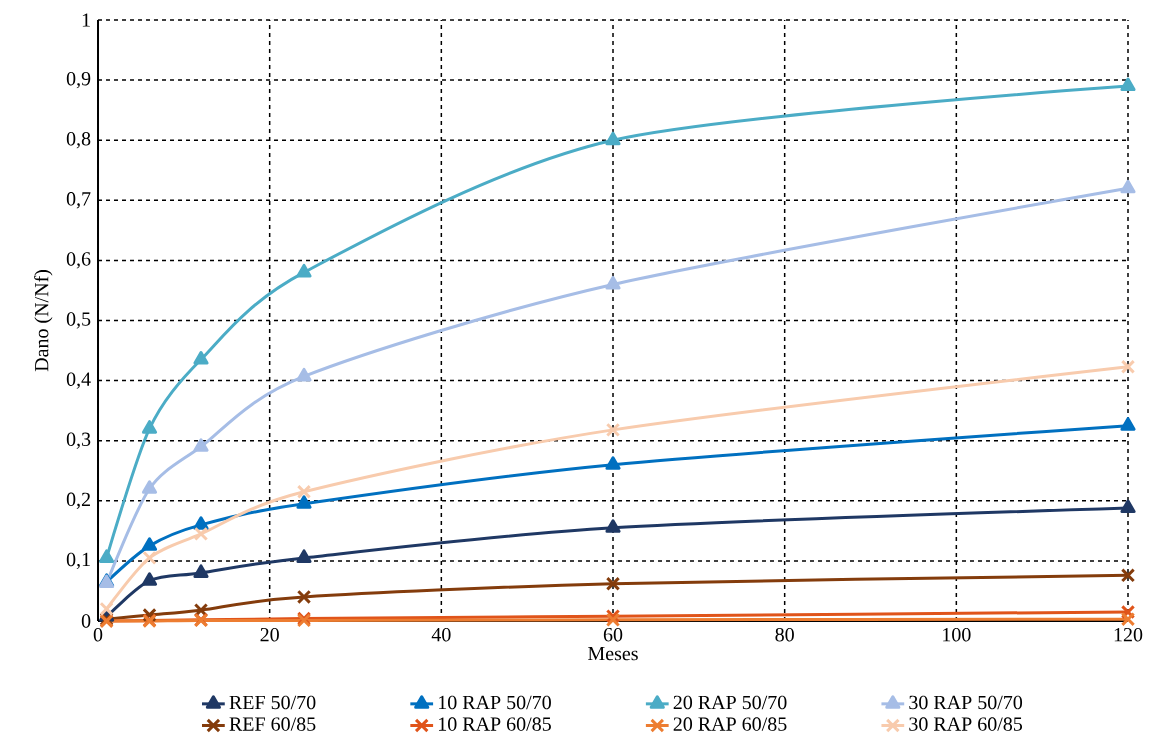 The image size is (1150, 753). Describe the element at coordinates (272, 724) in the screenshot. I see `legend-label: REF 60/85` at that location.